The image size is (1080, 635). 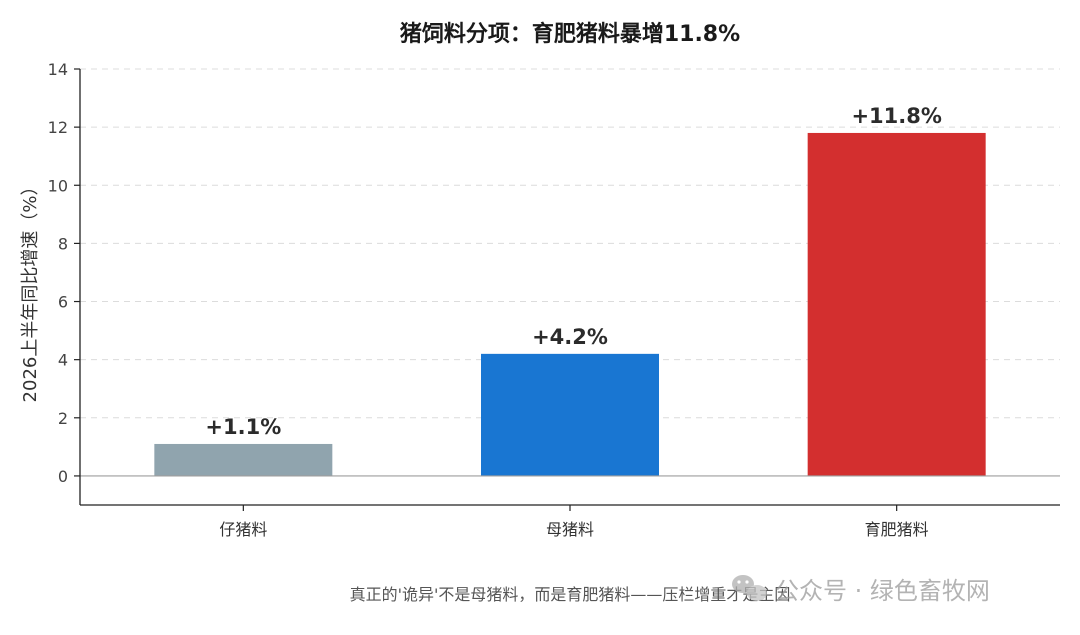 I want to click on y-tick-label: 12, so click(x=58, y=127).